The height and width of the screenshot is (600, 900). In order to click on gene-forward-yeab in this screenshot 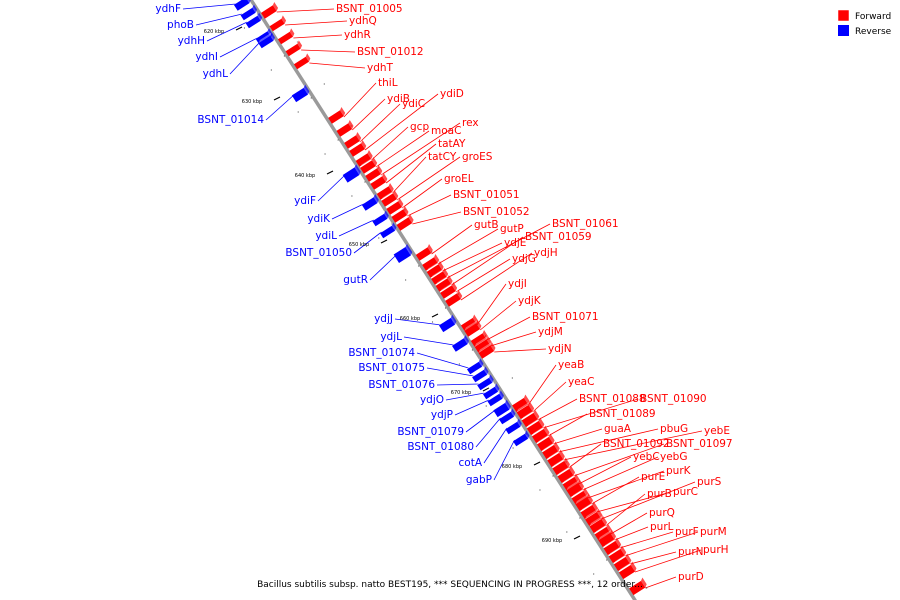, I will do `click(521, 403)`.